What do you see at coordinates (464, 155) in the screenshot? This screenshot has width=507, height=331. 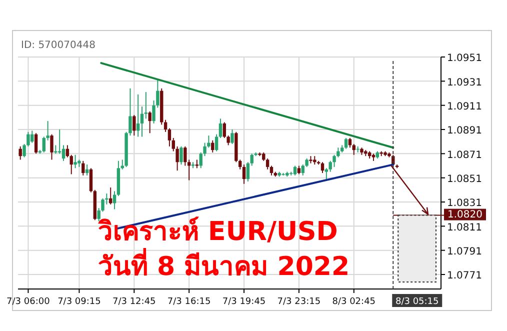 I see `y-tick-label: 1.0871` at bounding box center [464, 155].